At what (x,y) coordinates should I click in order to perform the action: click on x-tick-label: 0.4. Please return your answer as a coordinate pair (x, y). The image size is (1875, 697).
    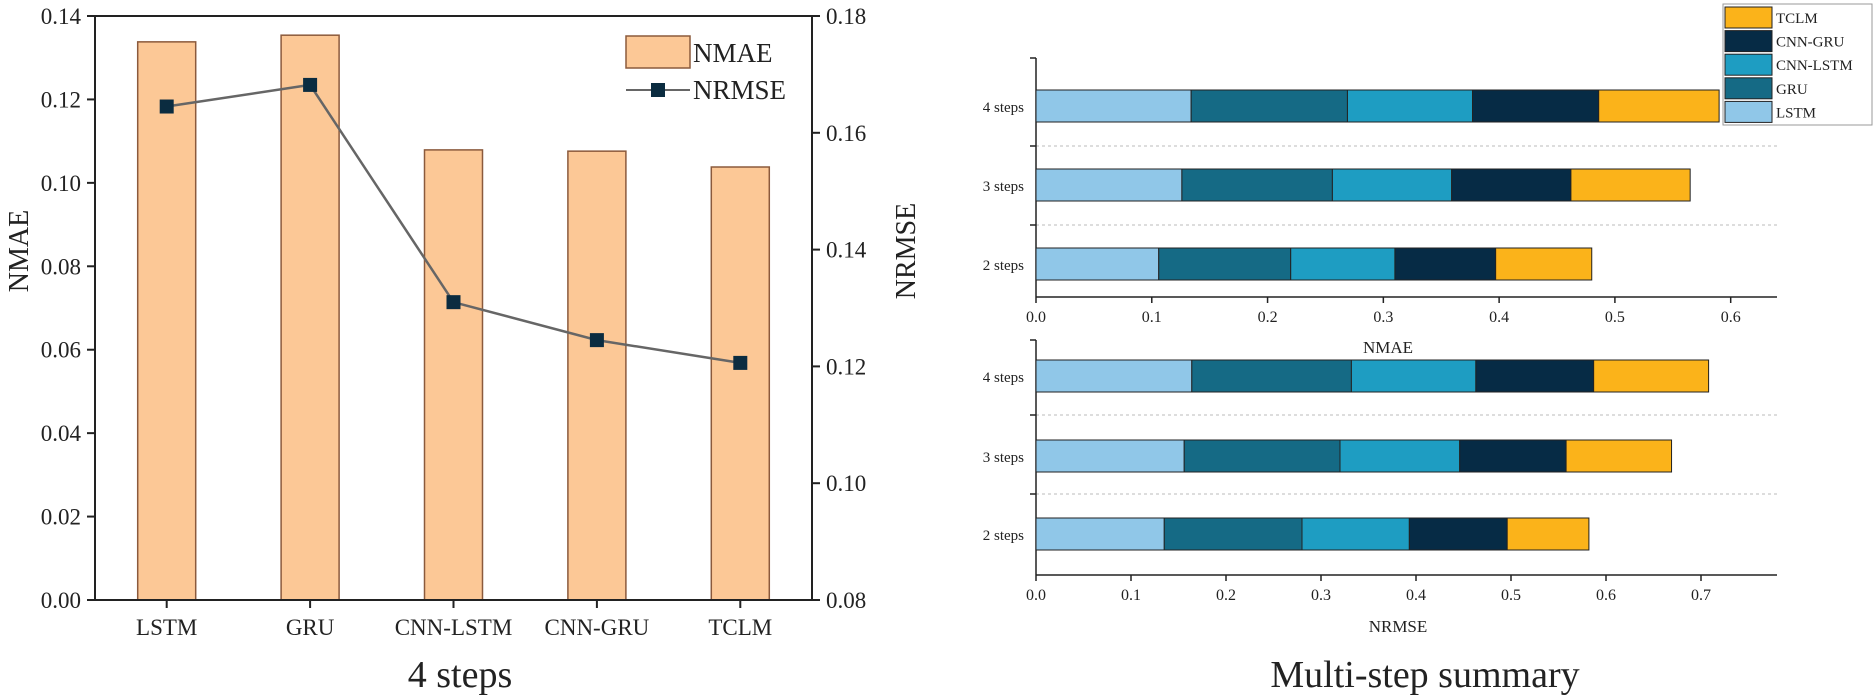
    Looking at the image, I should click on (1416, 595).